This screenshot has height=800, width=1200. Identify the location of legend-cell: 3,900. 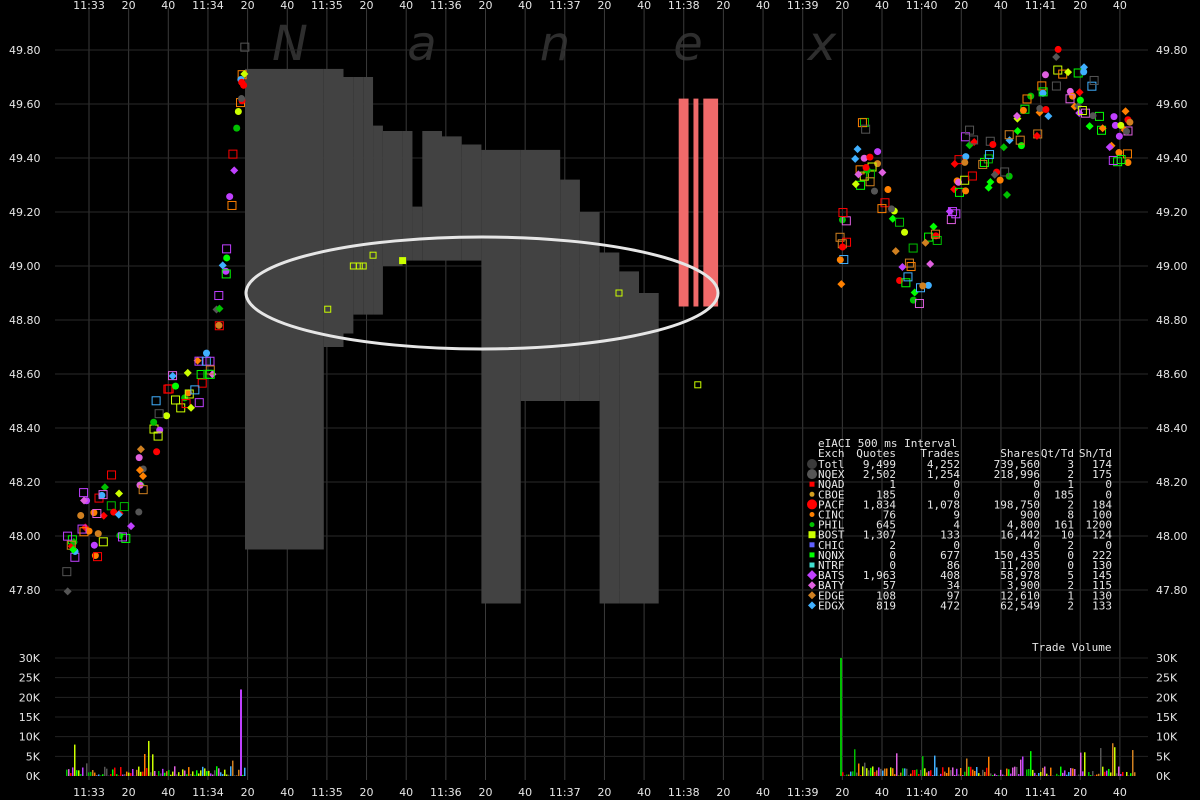
(1023, 585).